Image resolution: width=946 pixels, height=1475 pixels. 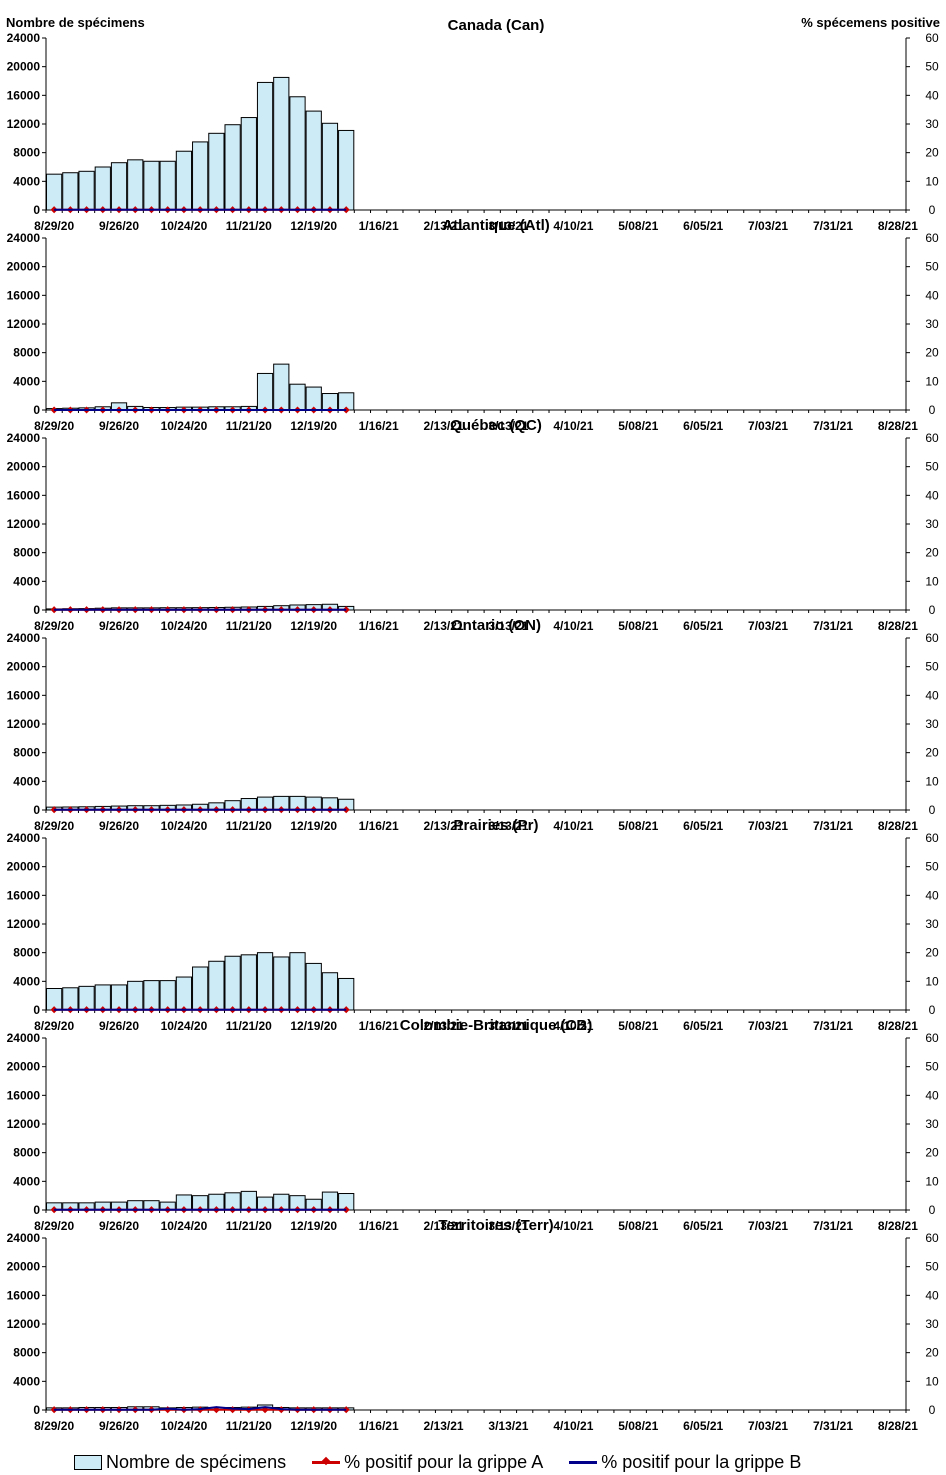 I want to click on panel-title: Québec (QC), so click(x=496, y=425).